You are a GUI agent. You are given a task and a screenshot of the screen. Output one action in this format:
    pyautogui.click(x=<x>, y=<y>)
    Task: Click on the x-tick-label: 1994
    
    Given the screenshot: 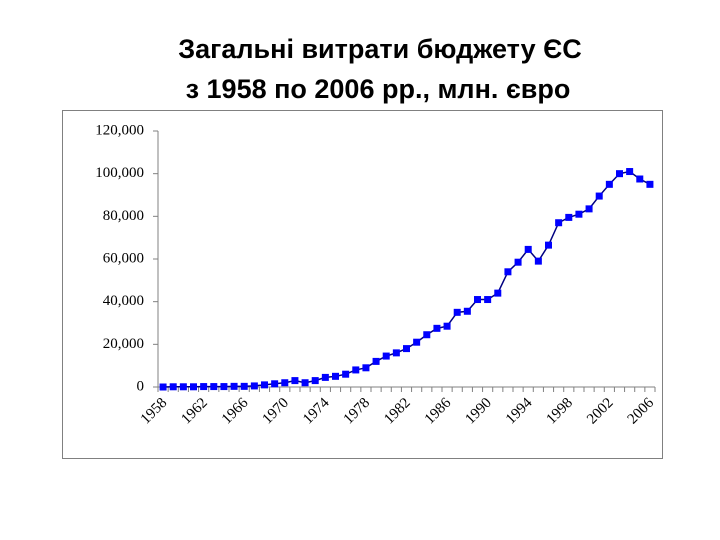 What is the action you would take?
    pyautogui.click(x=519, y=411)
    